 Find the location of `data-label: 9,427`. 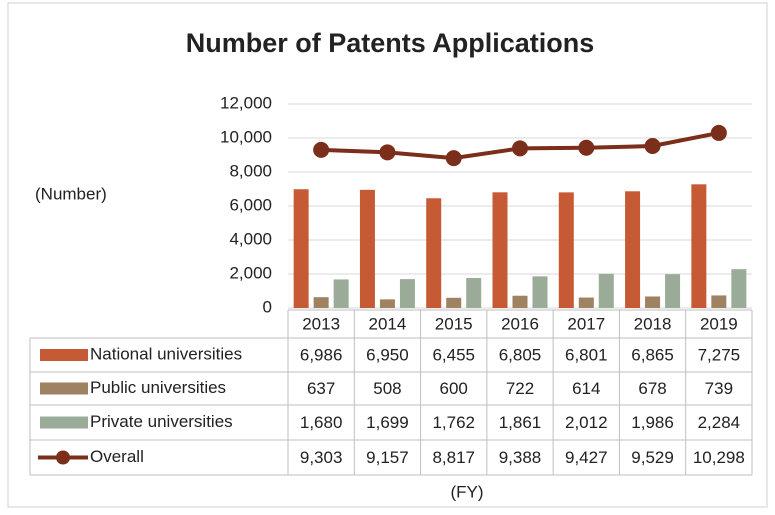

data-label: 9,427 is located at coordinates (586, 457).